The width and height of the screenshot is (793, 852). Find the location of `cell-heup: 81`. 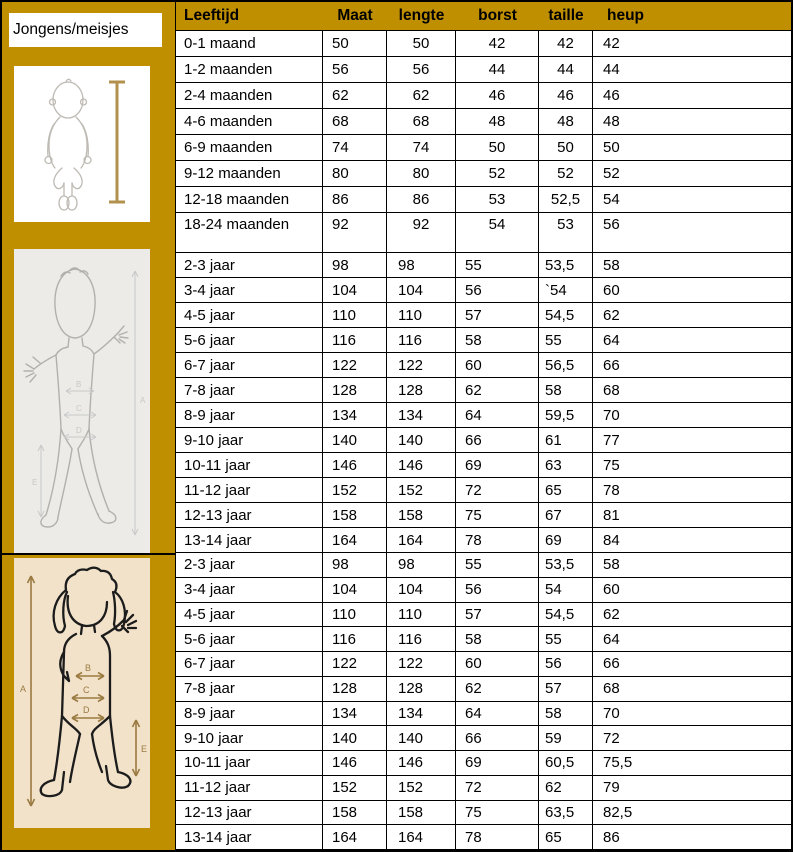

cell-heup: 81 is located at coordinates (611, 515).